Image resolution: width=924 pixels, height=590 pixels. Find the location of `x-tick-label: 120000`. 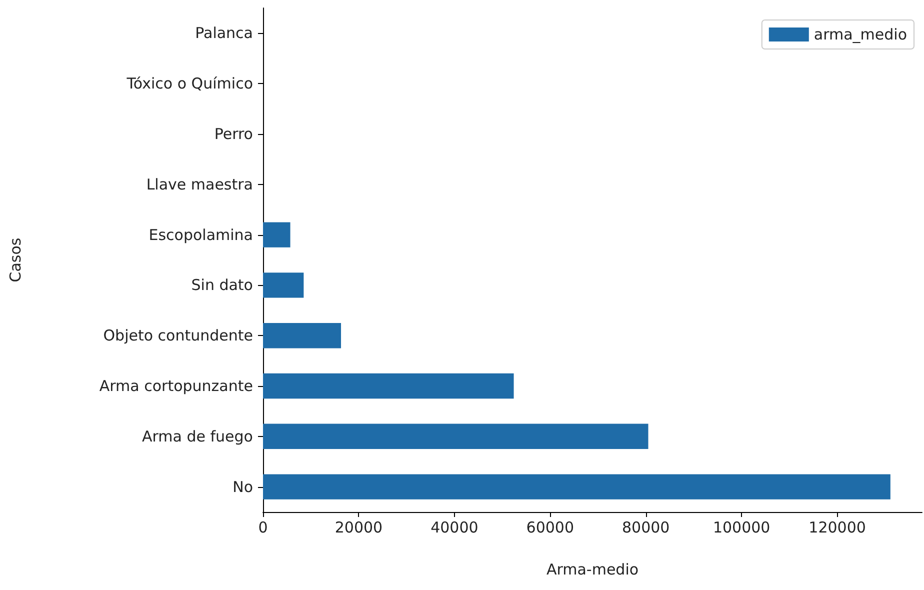

x-tick-label: 120000 is located at coordinates (837, 527).